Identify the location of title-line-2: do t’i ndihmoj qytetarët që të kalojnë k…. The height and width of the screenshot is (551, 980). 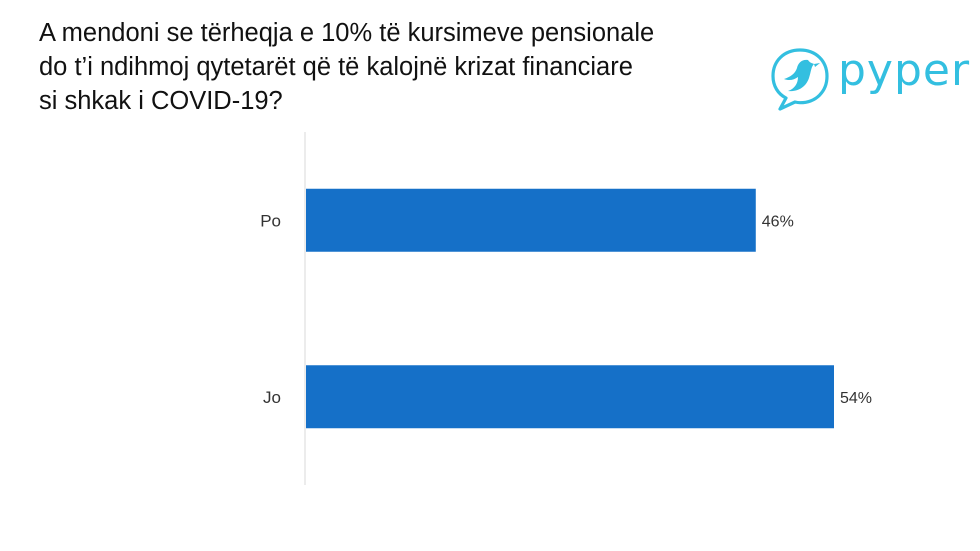
(336, 67).